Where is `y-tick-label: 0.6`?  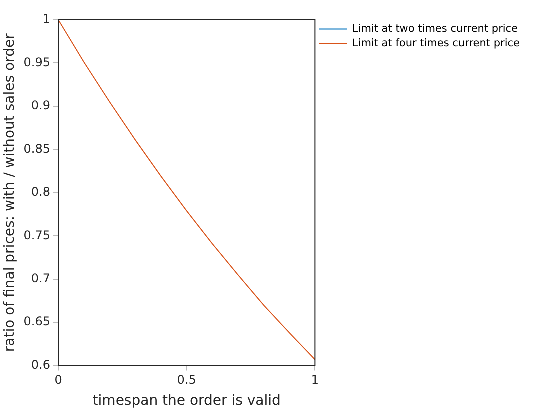
y-tick-label: 0.6 is located at coordinates (41, 365).